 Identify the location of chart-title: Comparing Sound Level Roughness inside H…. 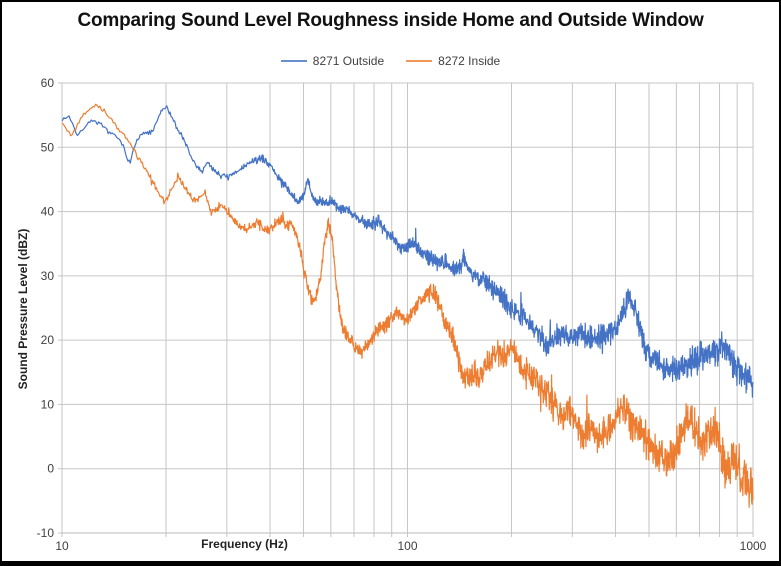
(390, 20).